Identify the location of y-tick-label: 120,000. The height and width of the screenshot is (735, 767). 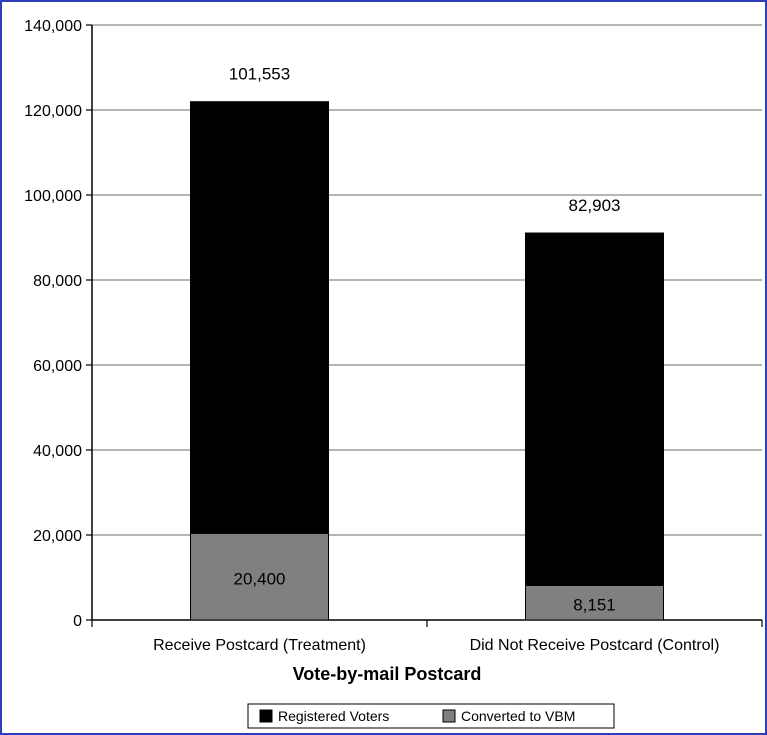
(53, 111).